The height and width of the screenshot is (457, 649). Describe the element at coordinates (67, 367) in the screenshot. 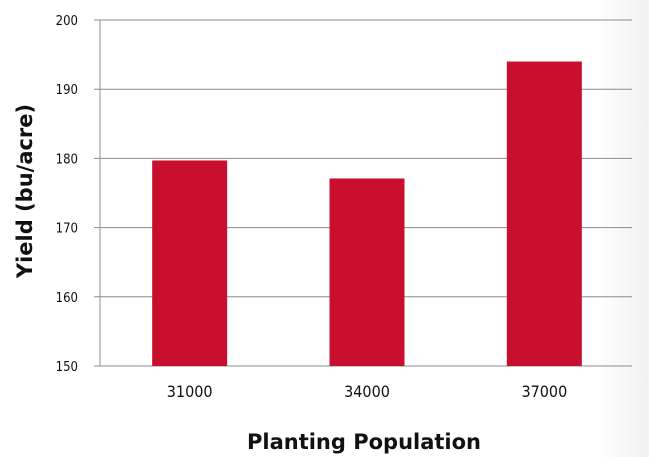

I see `y-tick-label: 150` at that location.